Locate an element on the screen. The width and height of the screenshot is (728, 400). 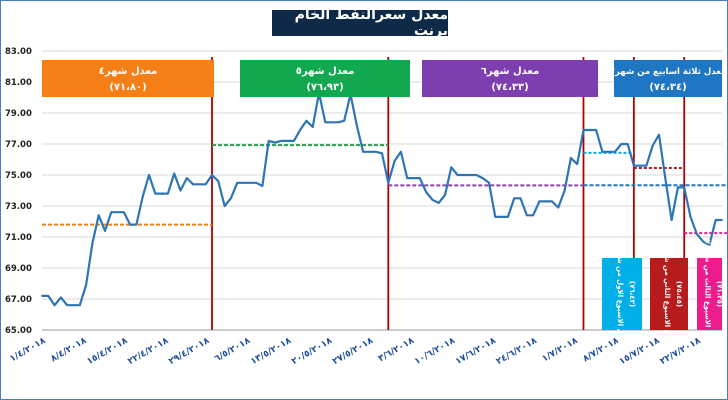
x-tick-label: ٣/٦/٢٠١٨ is located at coordinates (397, 350).